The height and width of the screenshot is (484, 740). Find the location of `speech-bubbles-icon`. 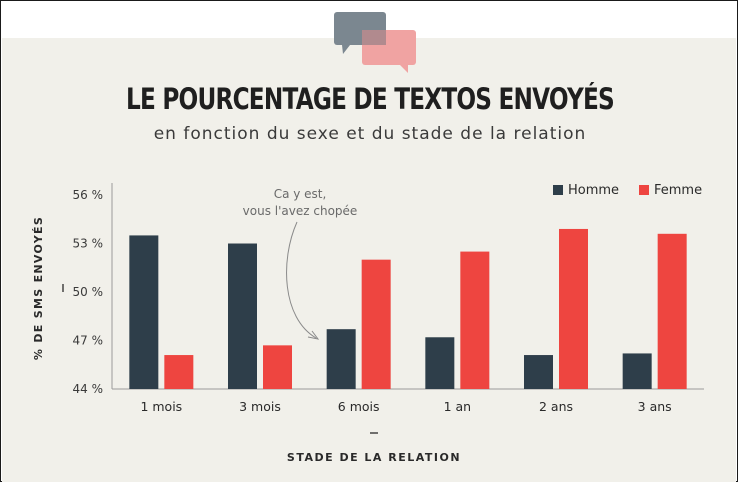

speech-bubbles-icon is located at coordinates (375, 42).